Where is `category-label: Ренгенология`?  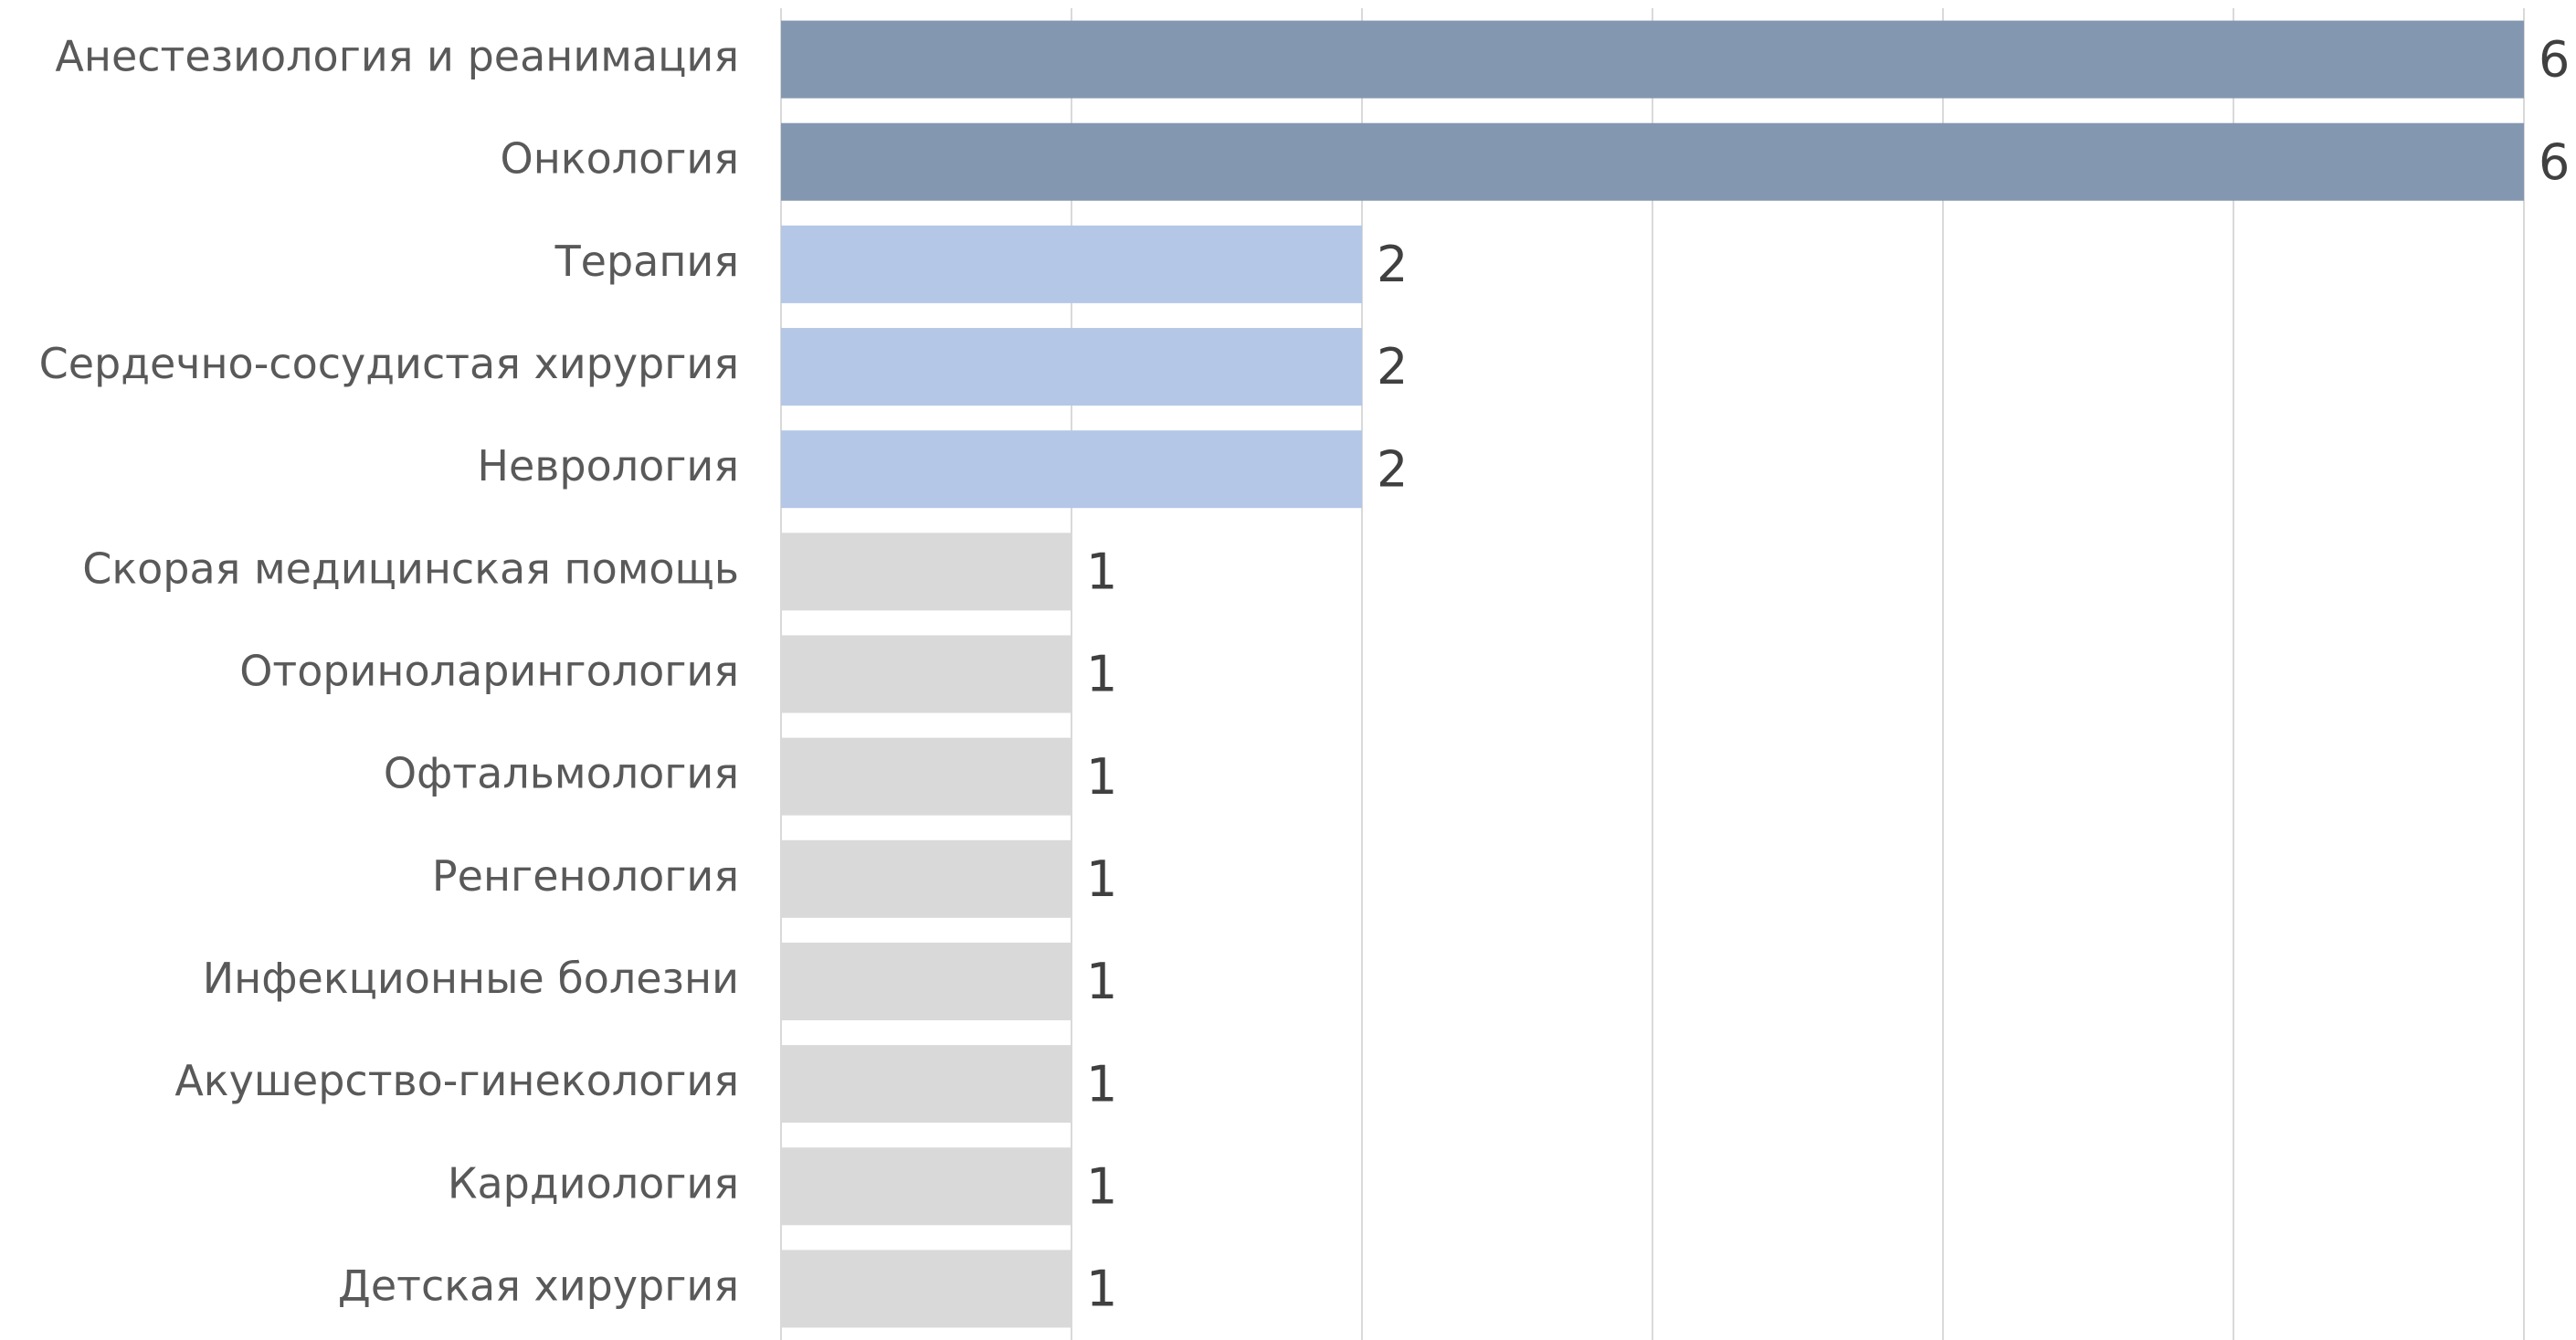 category-label: Ренгенология is located at coordinates (585, 876).